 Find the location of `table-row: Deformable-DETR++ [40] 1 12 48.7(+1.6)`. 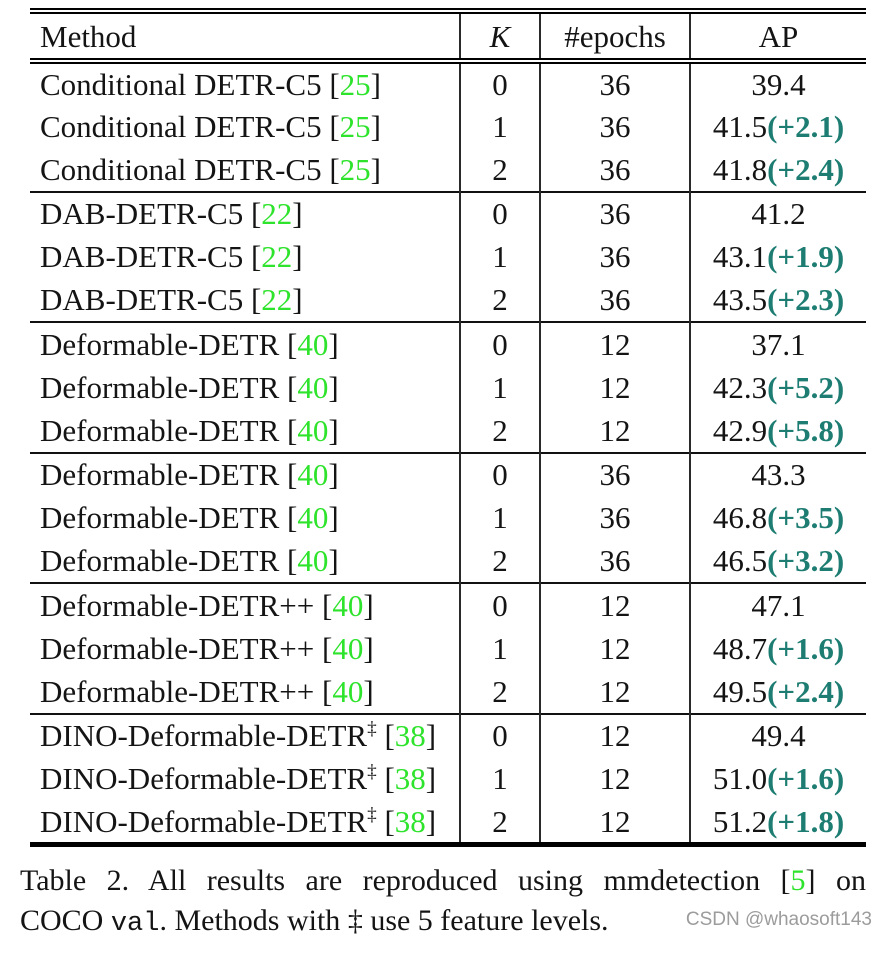

table-row: Deformable-DETR++ [40] 1 12 48.7(+1.6) is located at coordinates (448, 648).